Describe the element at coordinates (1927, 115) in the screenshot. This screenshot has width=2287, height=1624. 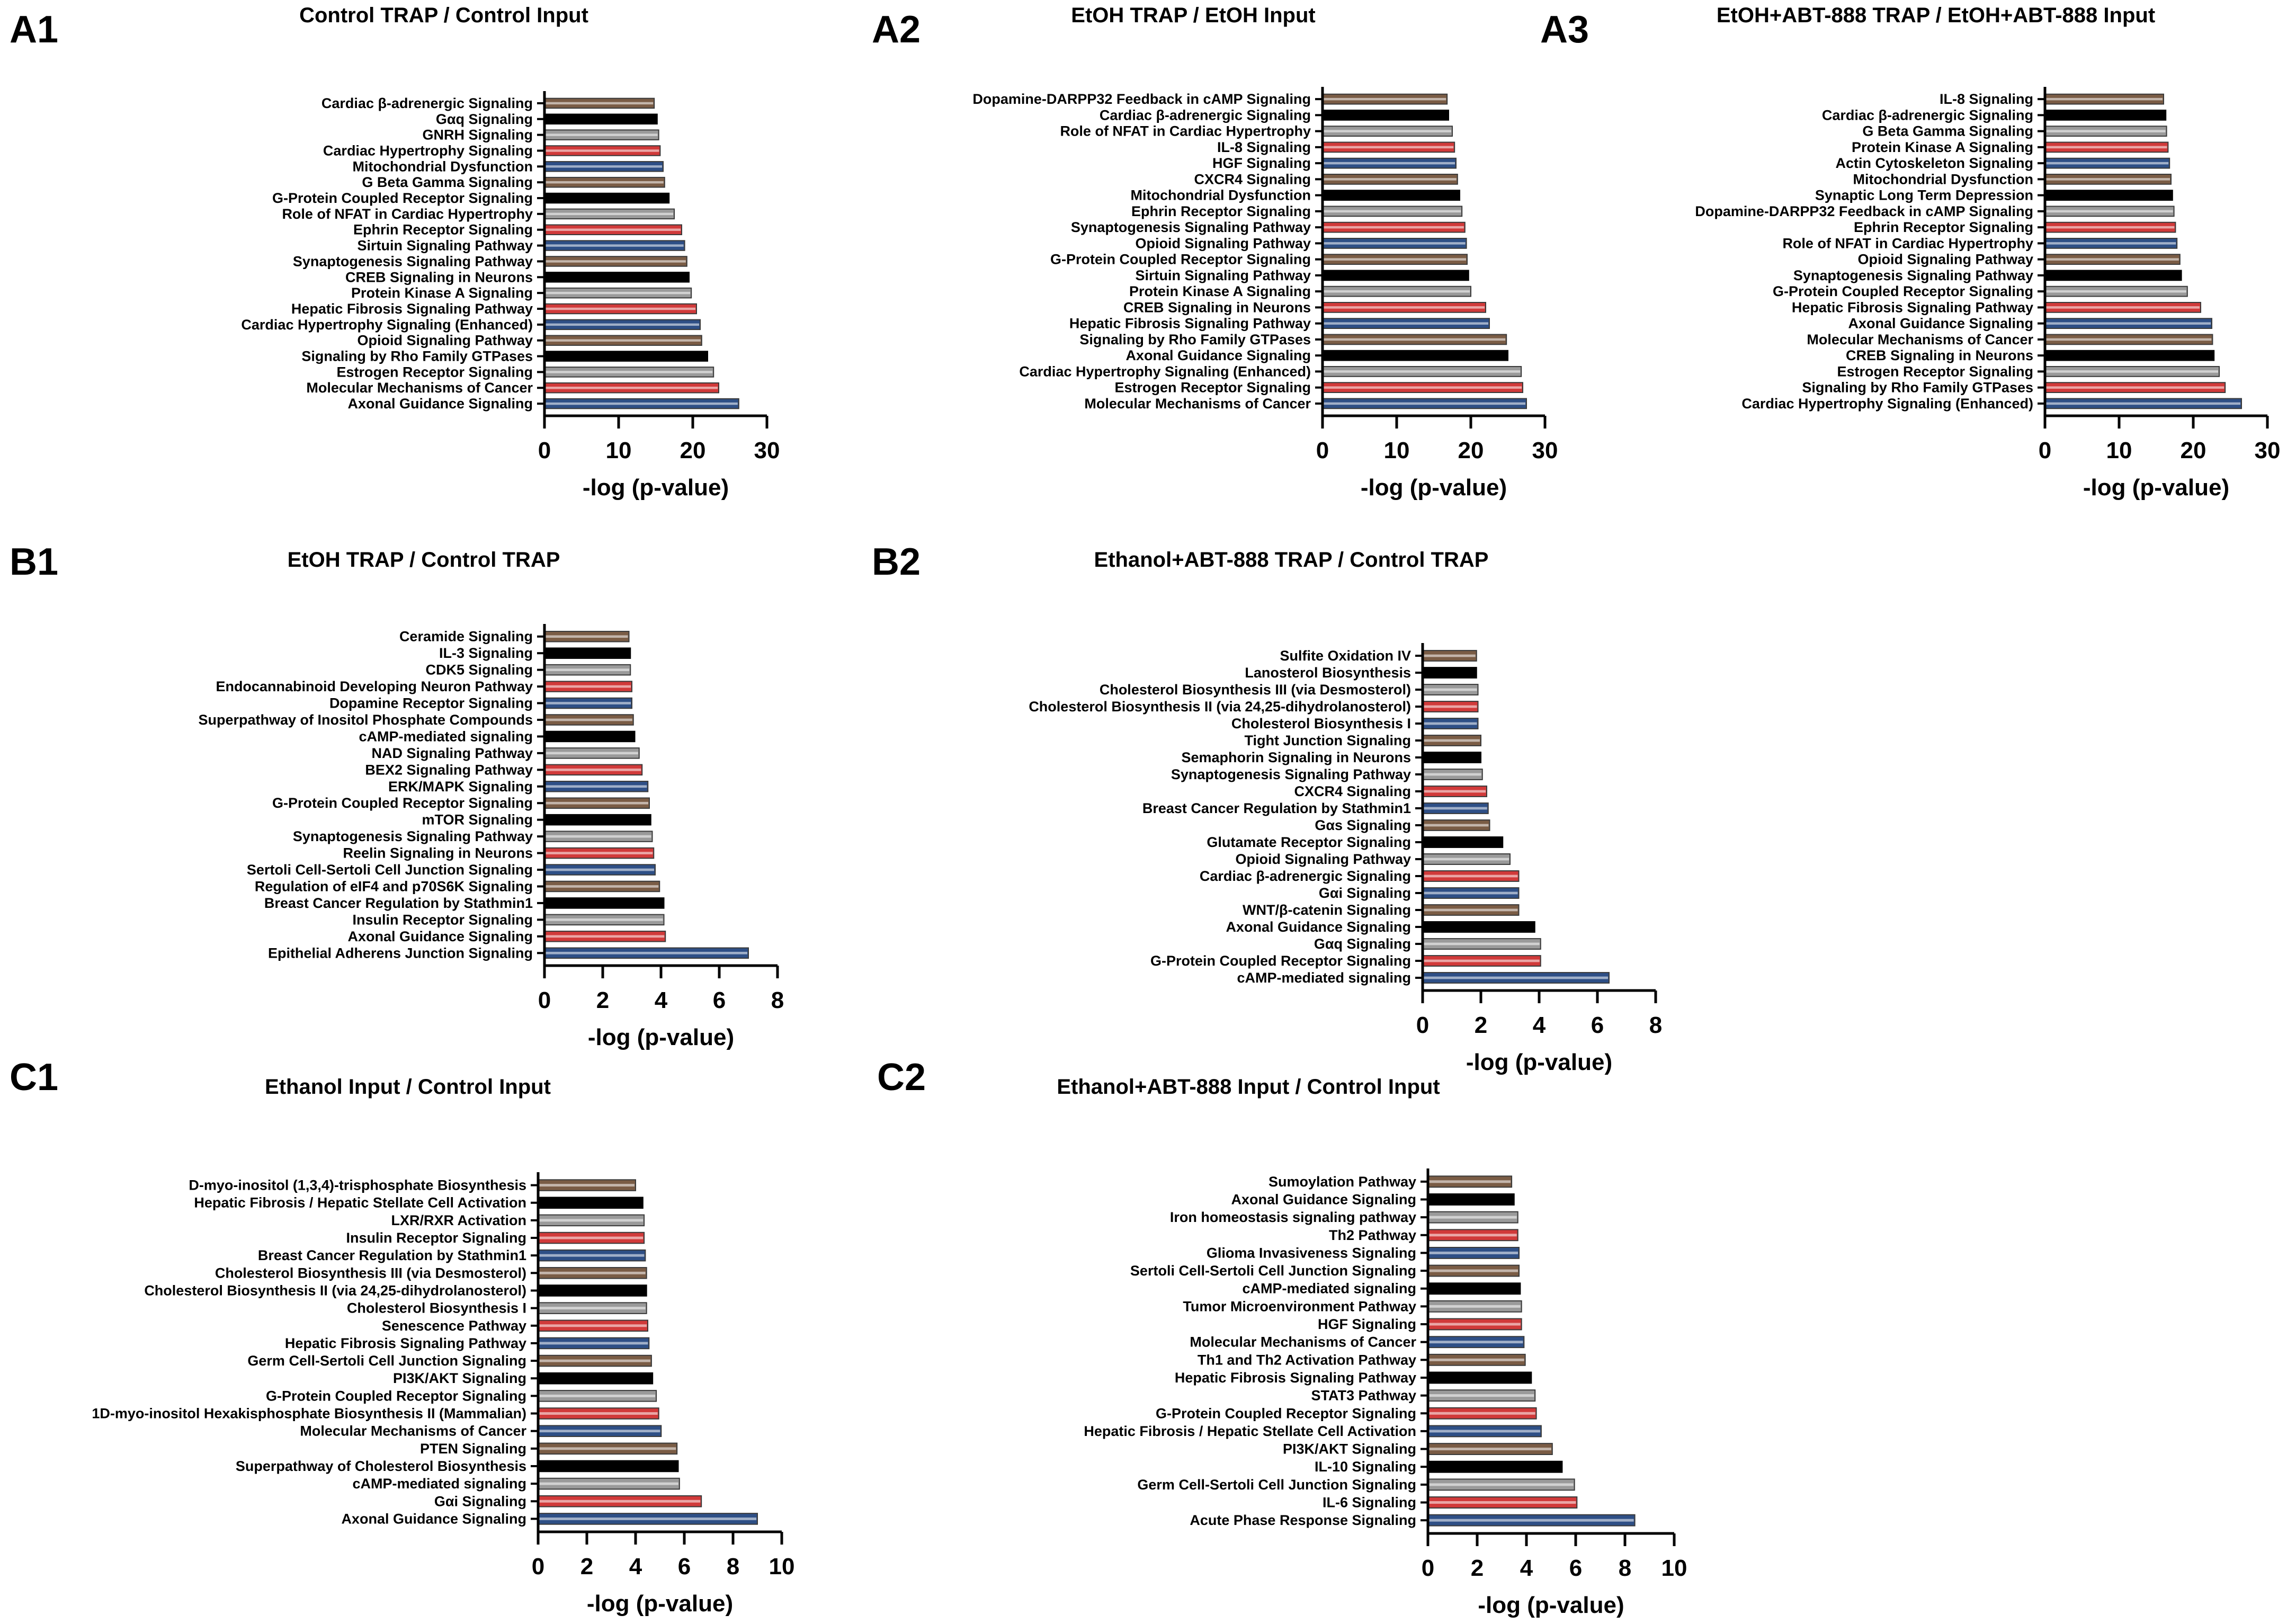
I see `category-label: Cardiac β-adrenergic Signaling` at that location.